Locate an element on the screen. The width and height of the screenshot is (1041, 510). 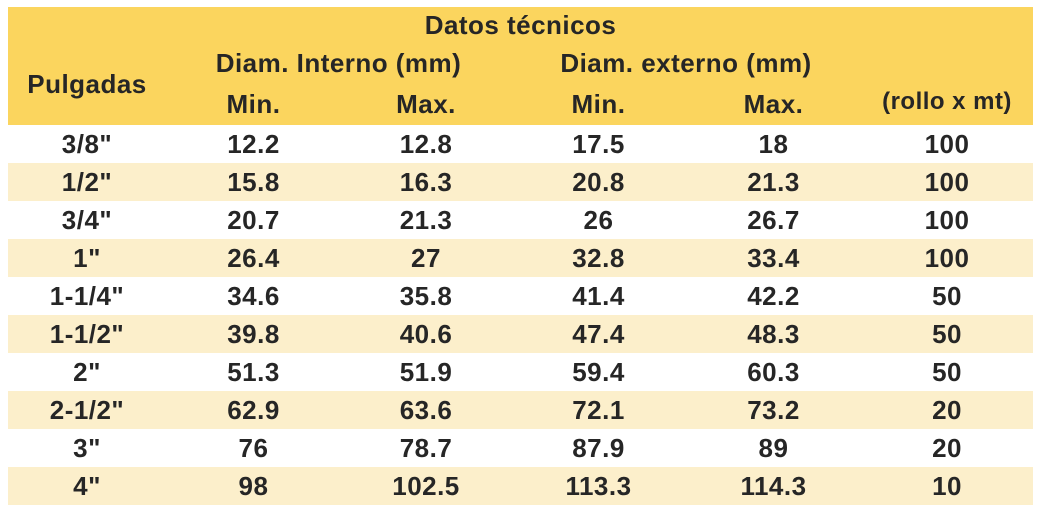
cell-interno-max: 51.9 is located at coordinates (426, 372).